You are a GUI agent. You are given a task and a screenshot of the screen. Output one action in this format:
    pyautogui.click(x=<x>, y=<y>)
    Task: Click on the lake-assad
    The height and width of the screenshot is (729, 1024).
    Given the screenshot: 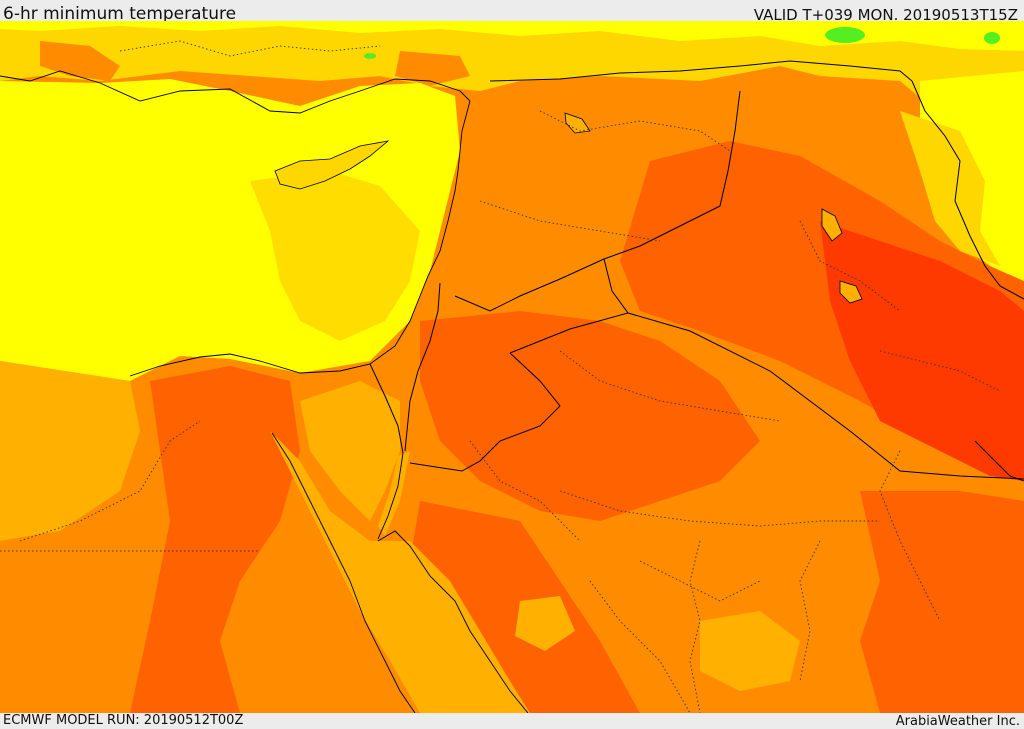 What is the action you would take?
    pyautogui.click(x=577, y=123)
    